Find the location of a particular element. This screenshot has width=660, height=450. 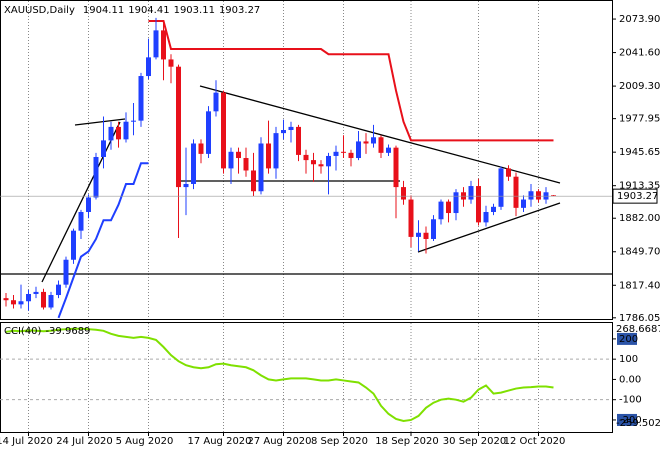

x-tick-label: 24 Jul 2020 is located at coordinates (84, 441).